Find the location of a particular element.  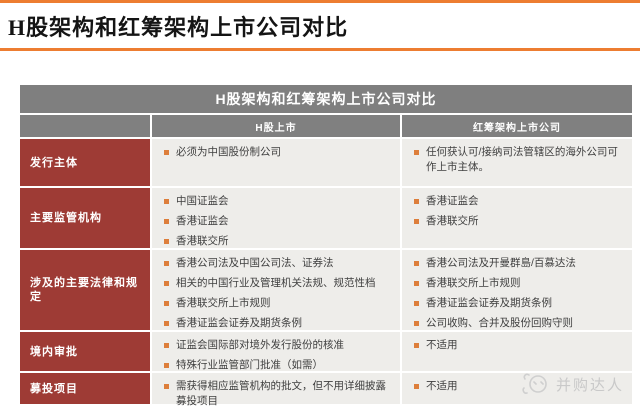

list-item-text: 中国证监会 is located at coordinates (202, 201).